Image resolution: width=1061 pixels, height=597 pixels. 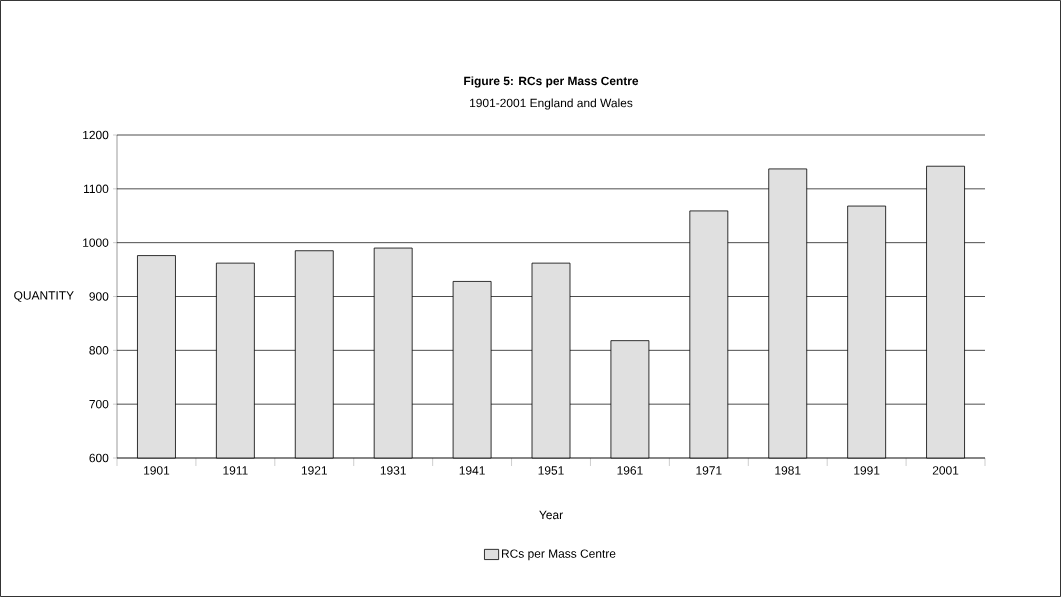 I want to click on x-tick-label: 2001, so click(x=945, y=470).